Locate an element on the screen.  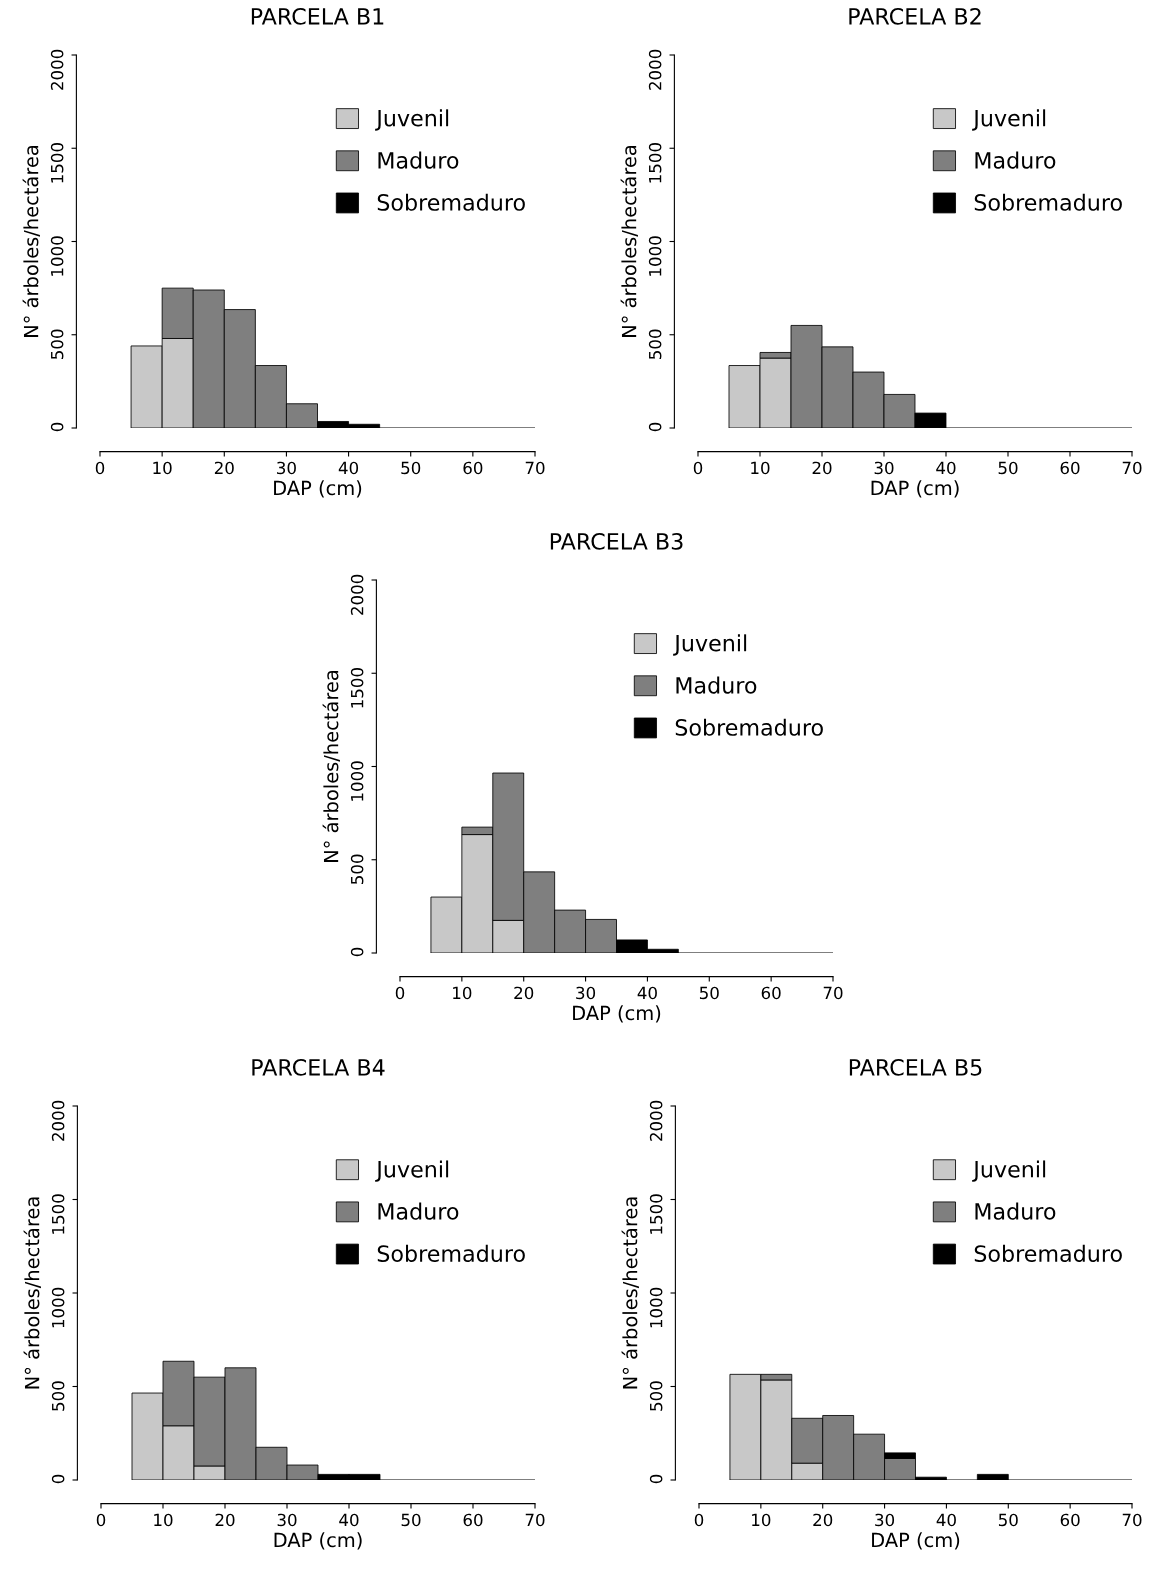
chart-title: PARCELA B5 is located at coordinates (915, 1067).